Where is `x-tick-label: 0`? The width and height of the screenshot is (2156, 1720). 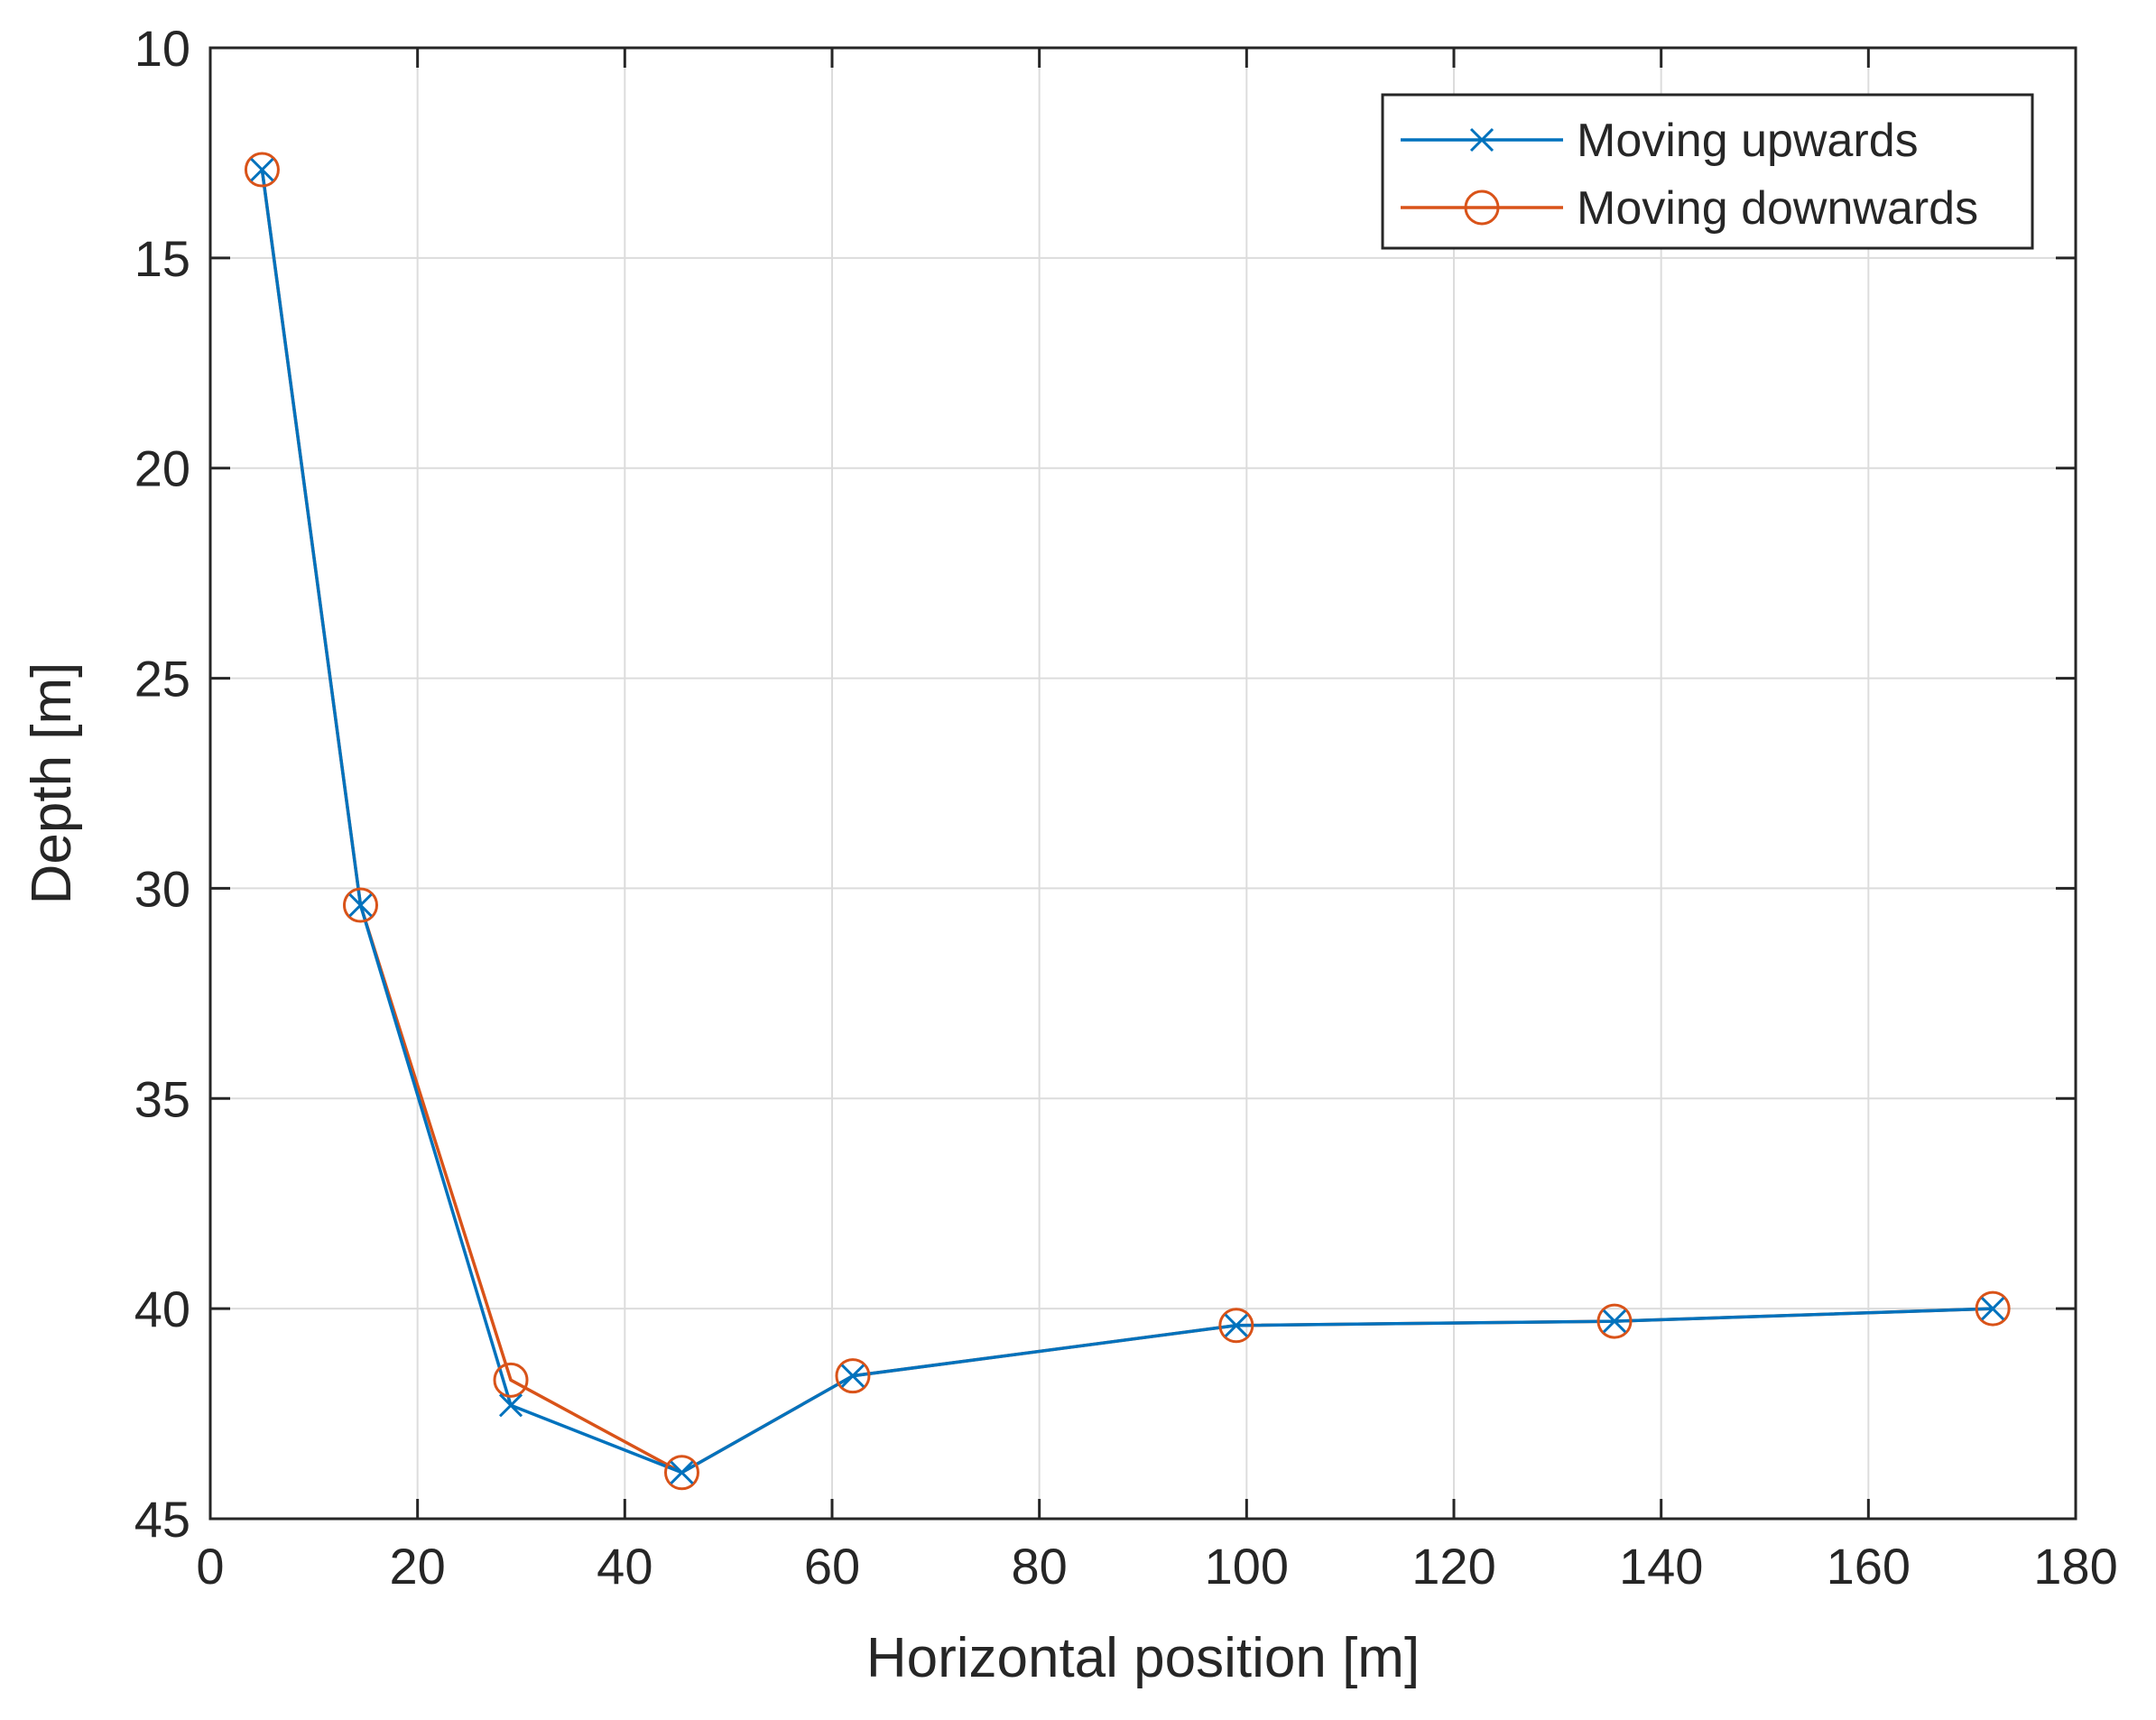 x-tick-label: 0 is located at coordinates (210, 1566).